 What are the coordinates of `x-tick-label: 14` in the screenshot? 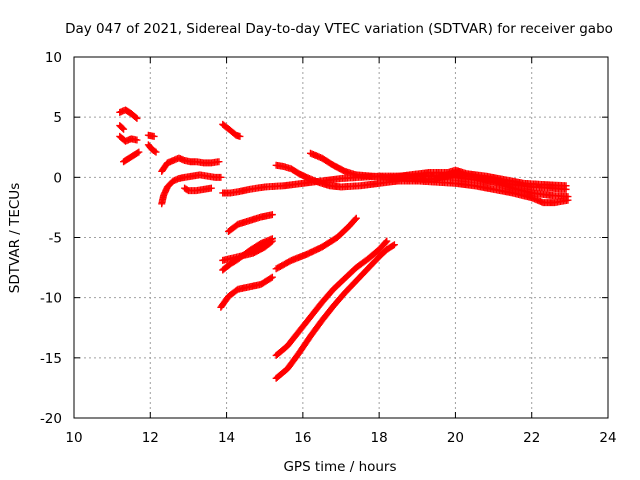 It's located at (226, 438).